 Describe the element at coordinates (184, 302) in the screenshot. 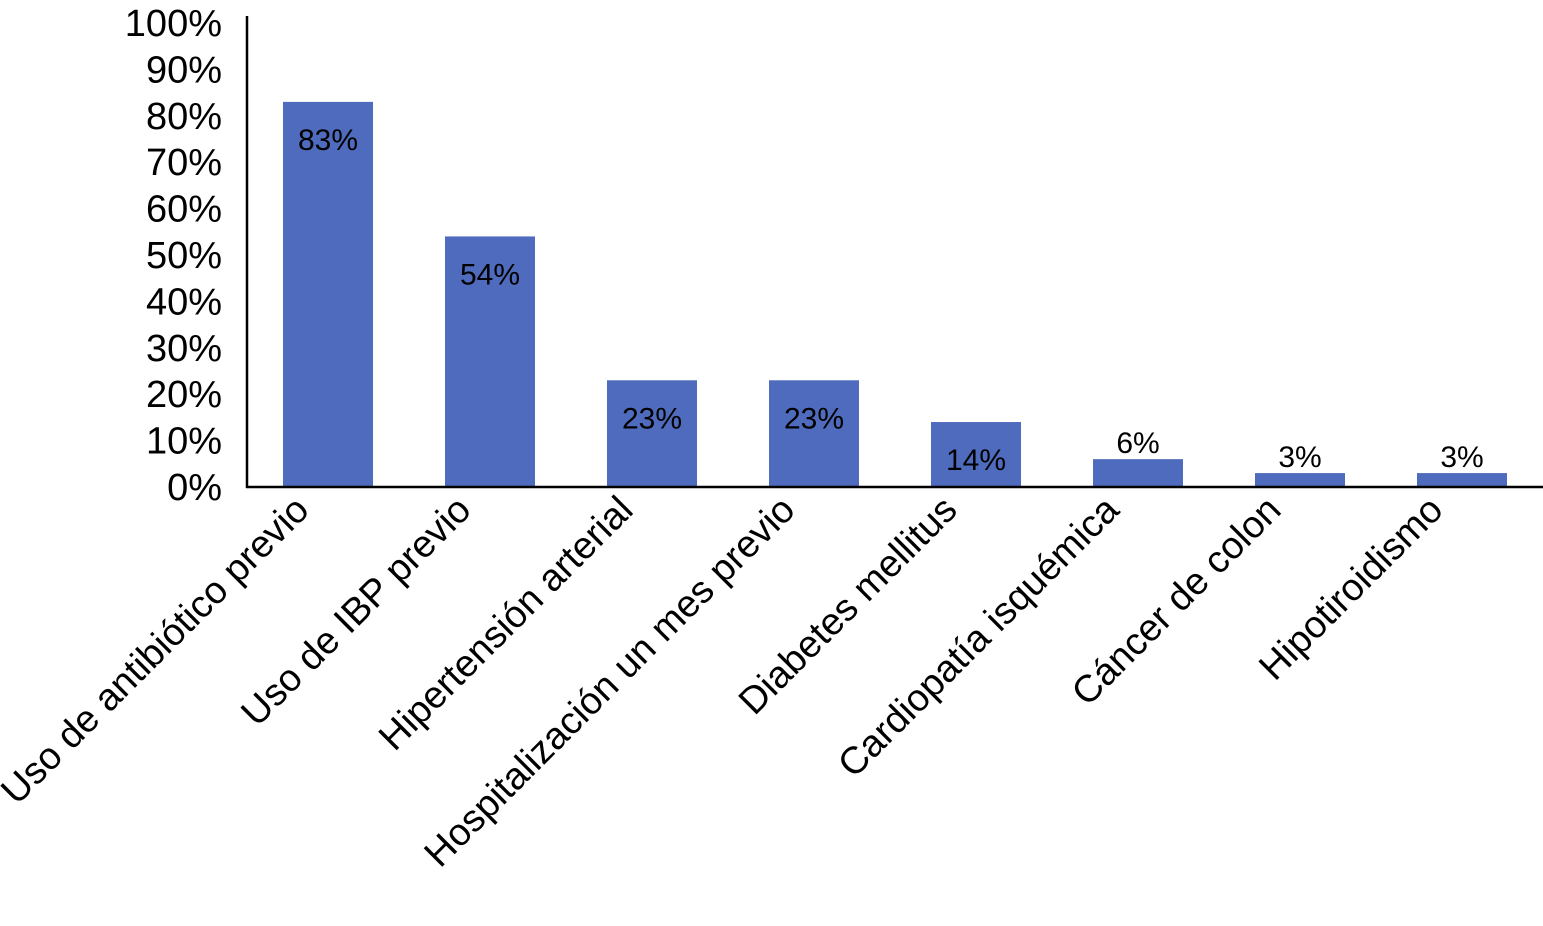

I see `y-tick-label: 40%` at that location.